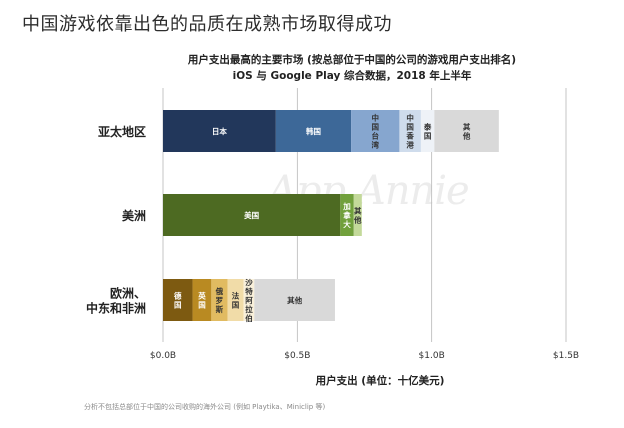 This screenshot has width=624, height=428. What do you see at coordinates (380, 380) in the screenshot?
I see `x-axis-label: 用户支出 (单位：十亿美元)` at bounding box center [380, 380].